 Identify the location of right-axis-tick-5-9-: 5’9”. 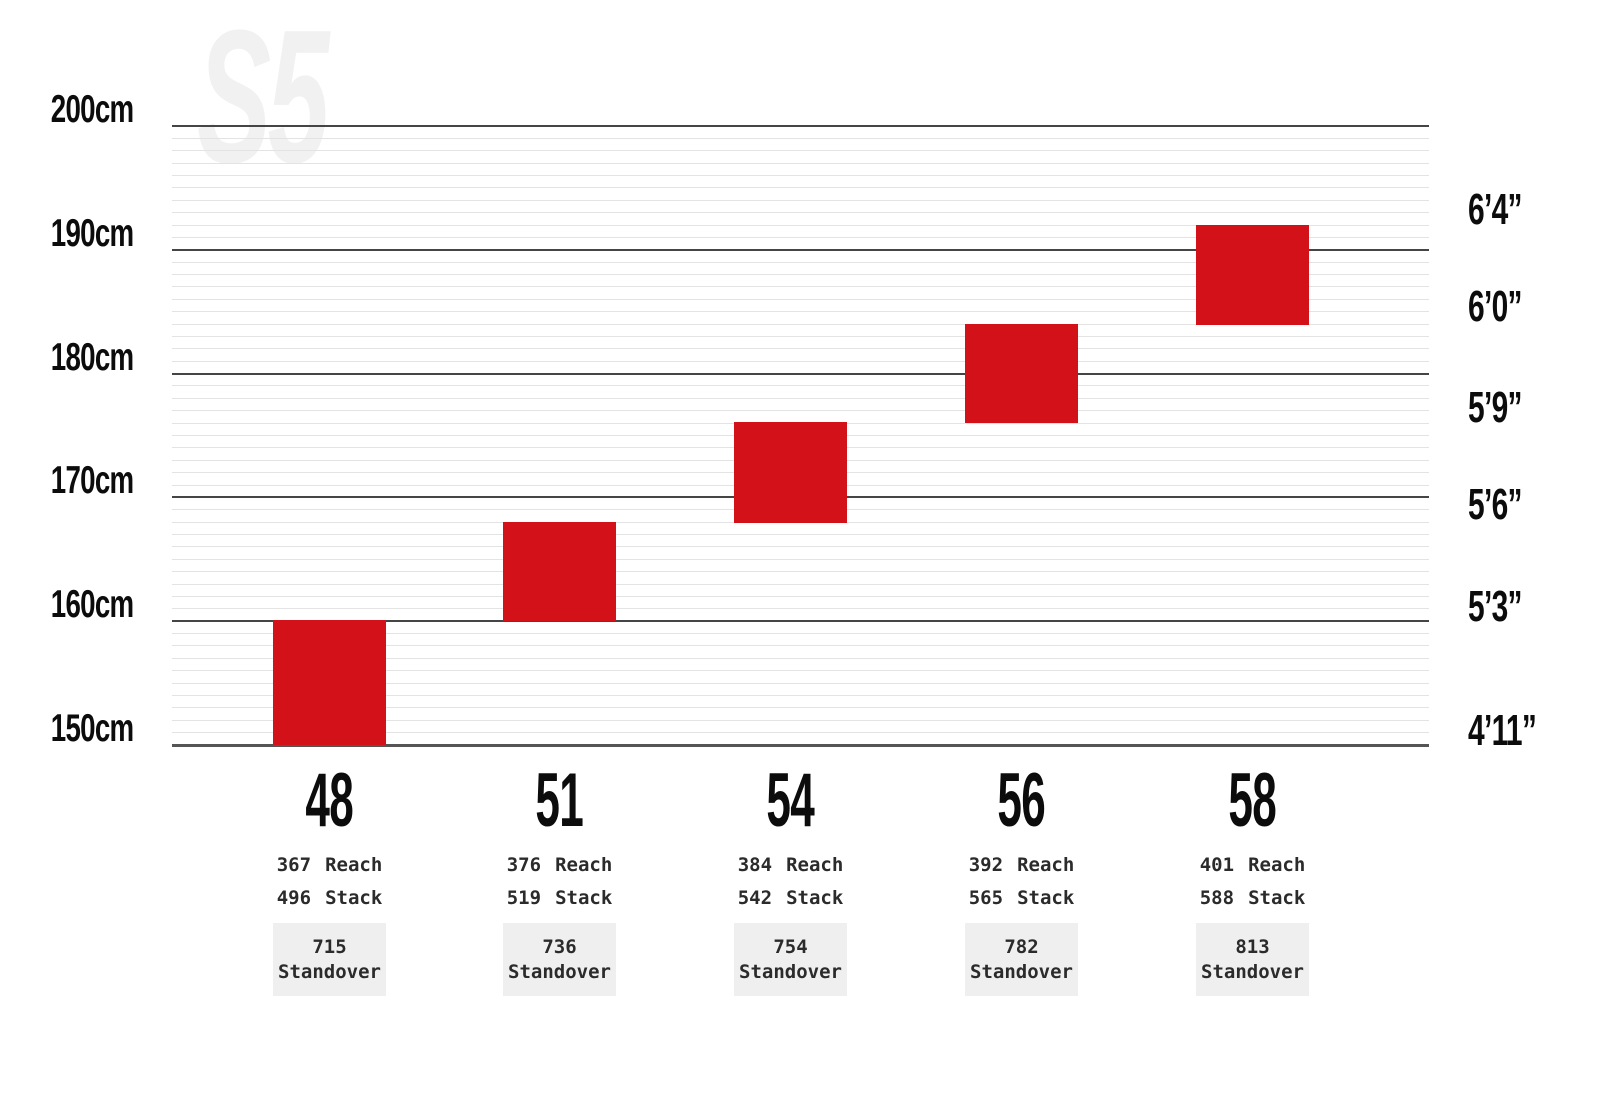
(1507, 408).